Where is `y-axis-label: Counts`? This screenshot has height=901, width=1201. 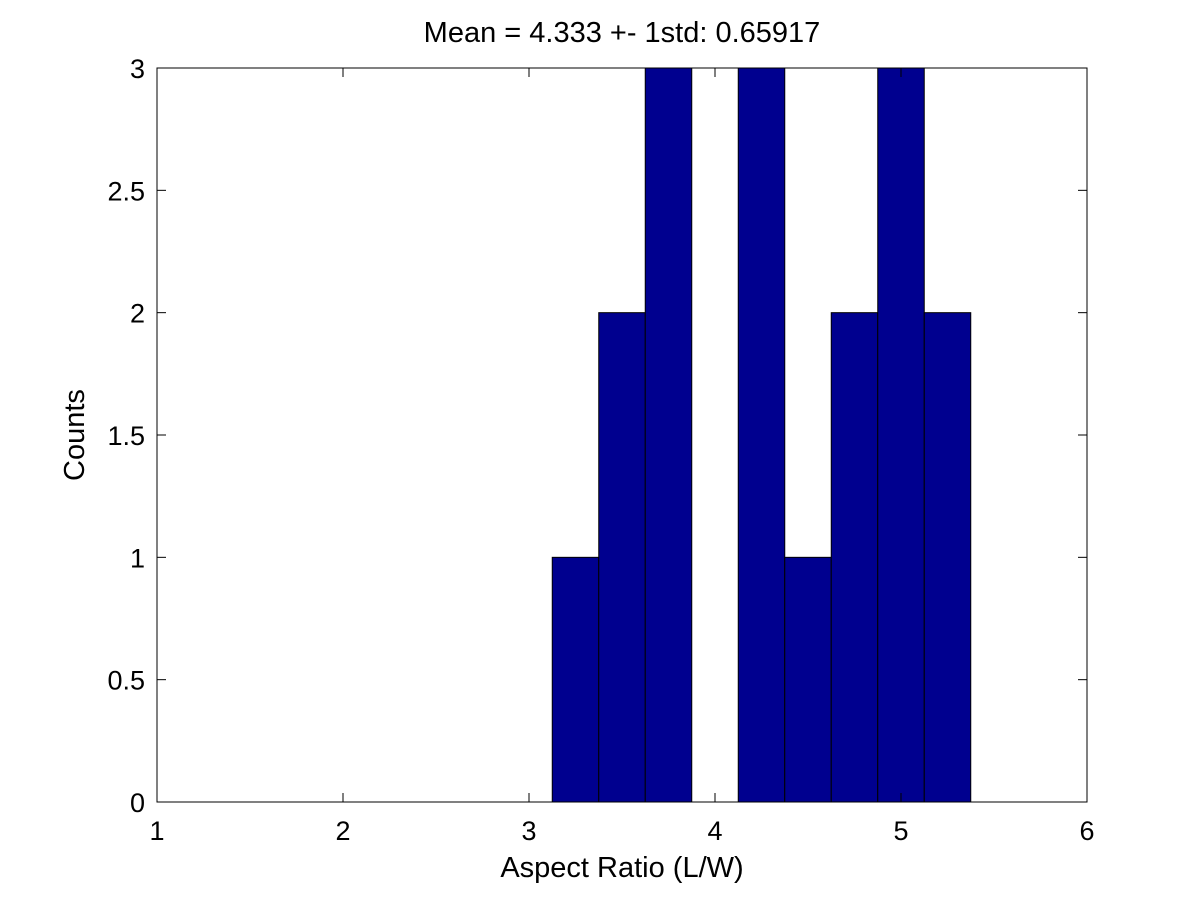 y-axis-label: Counts is located at coordinates (75, 435).